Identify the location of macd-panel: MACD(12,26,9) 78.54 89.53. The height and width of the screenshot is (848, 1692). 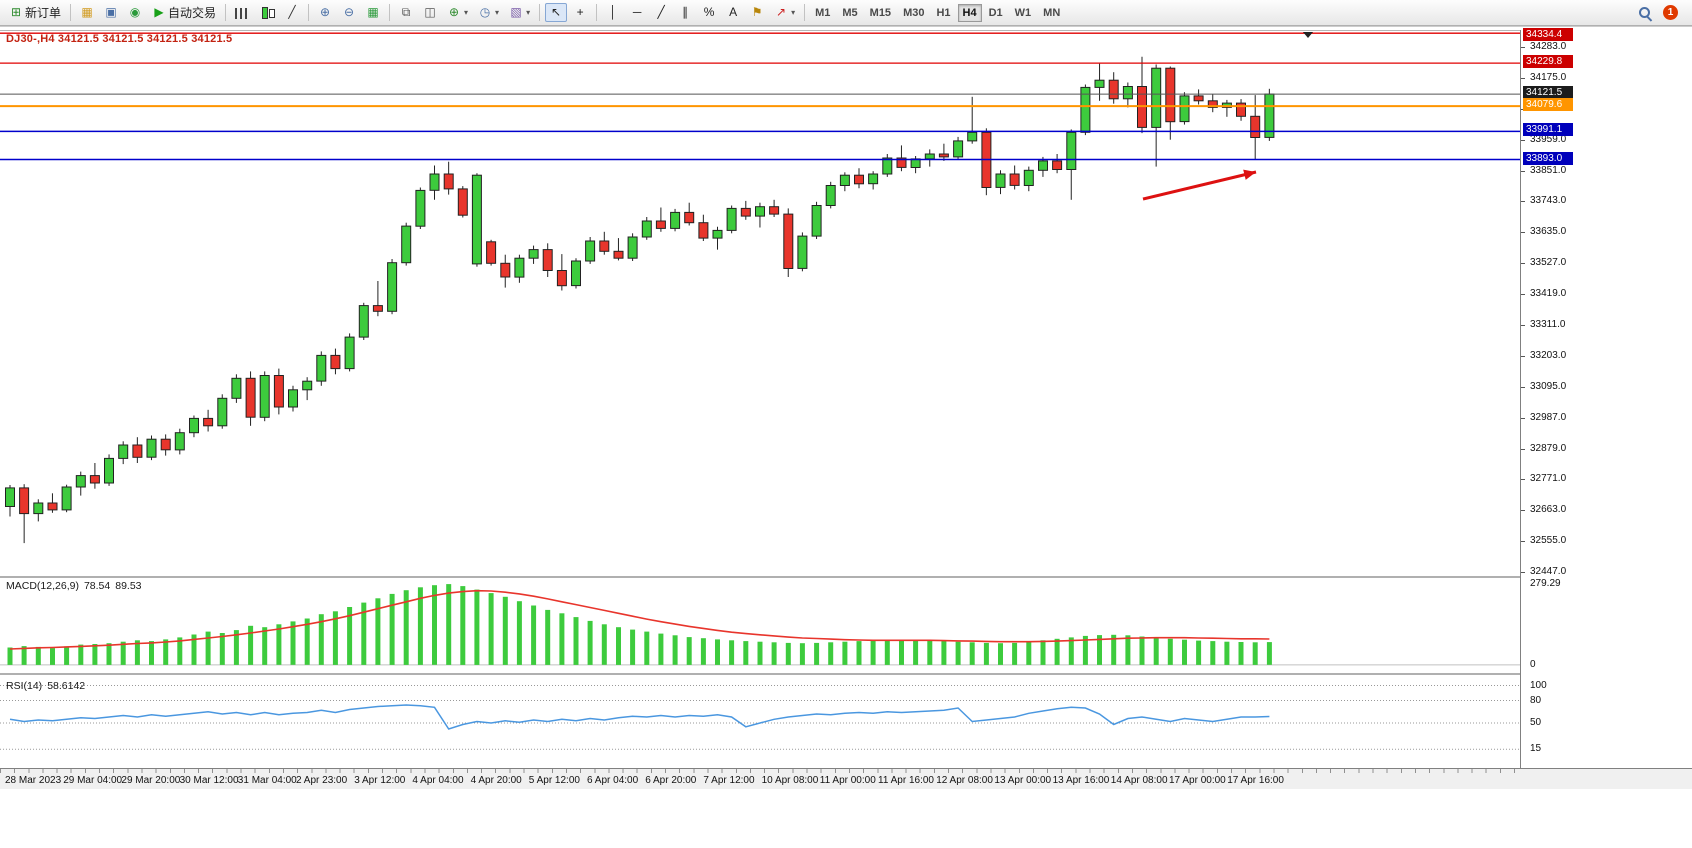
(760, 626).